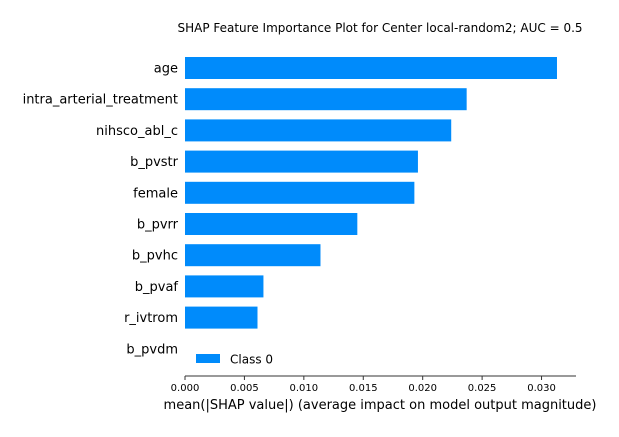  Describe the element at coordinates (137, 131) in the screenshot. I see `category-label-nihsco_abl_c: nihsco_abl_c` at that location.